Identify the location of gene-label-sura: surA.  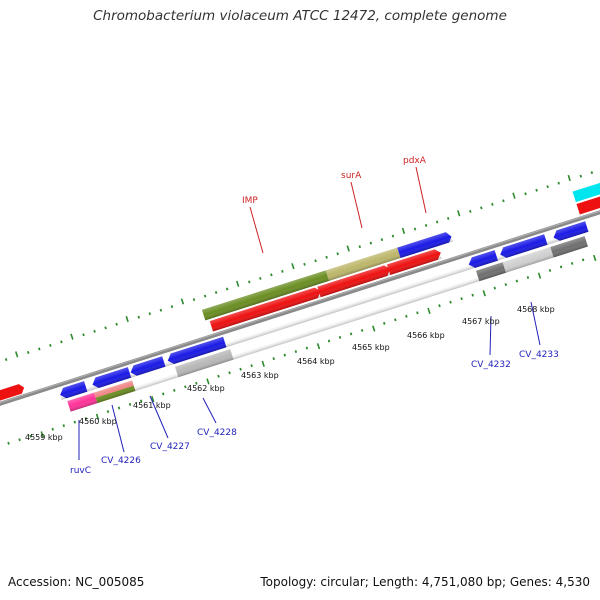
(351, 176).